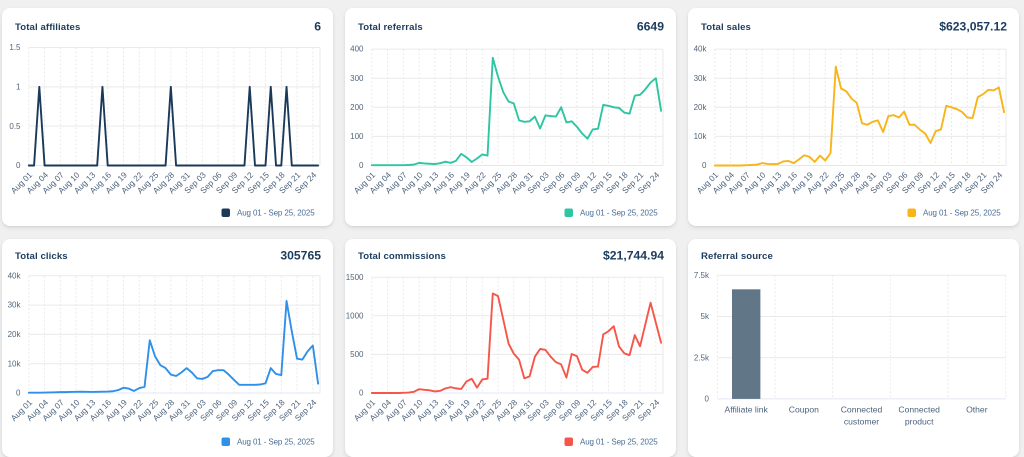 This screenshot has height=457, width=1024. Describe the element at coordinates (702, 357) in the screenshot. I see `svg-text: 2.5k` at that location.